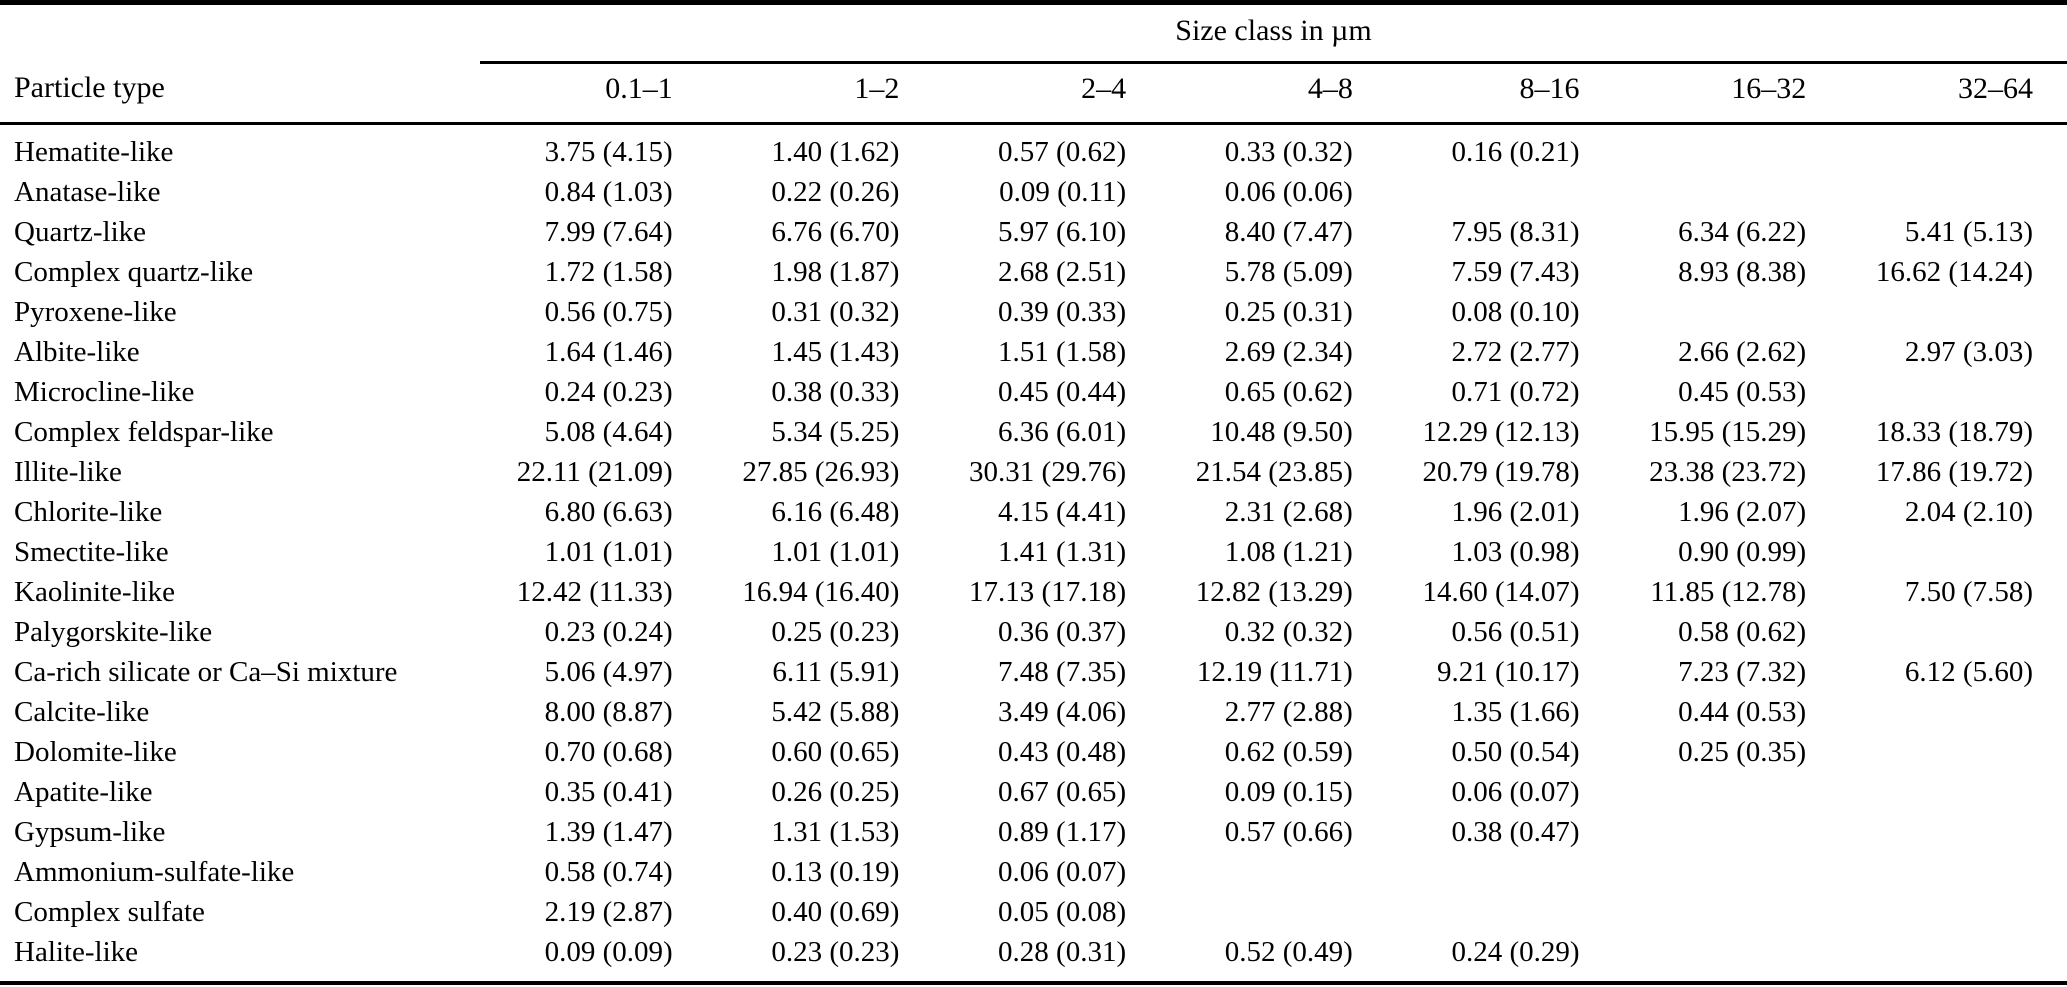 This screenshot has height=987, width=2067. What do you see at coordinates (1288, 832) in the screenshot?
I see `value-cell: 0.57 (0.66)` at bounding box center [1288, 832].